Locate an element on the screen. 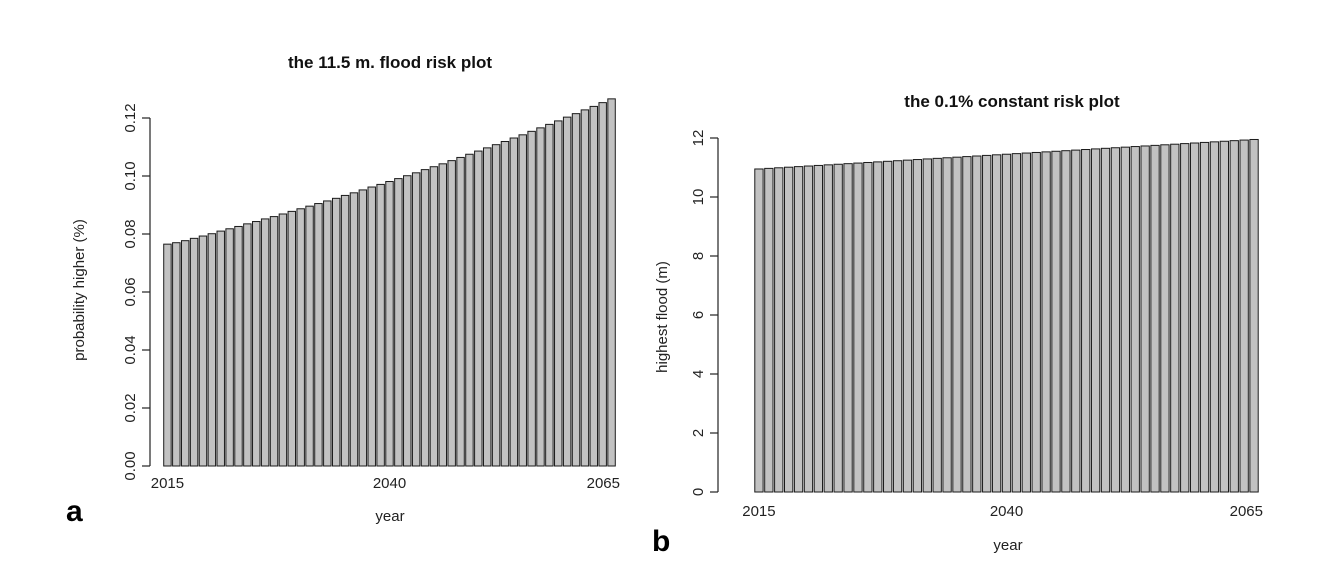 The width and height of the screenshot is (1322, 567). panel-a-bar-2035 is located at coordinates (345, 330).